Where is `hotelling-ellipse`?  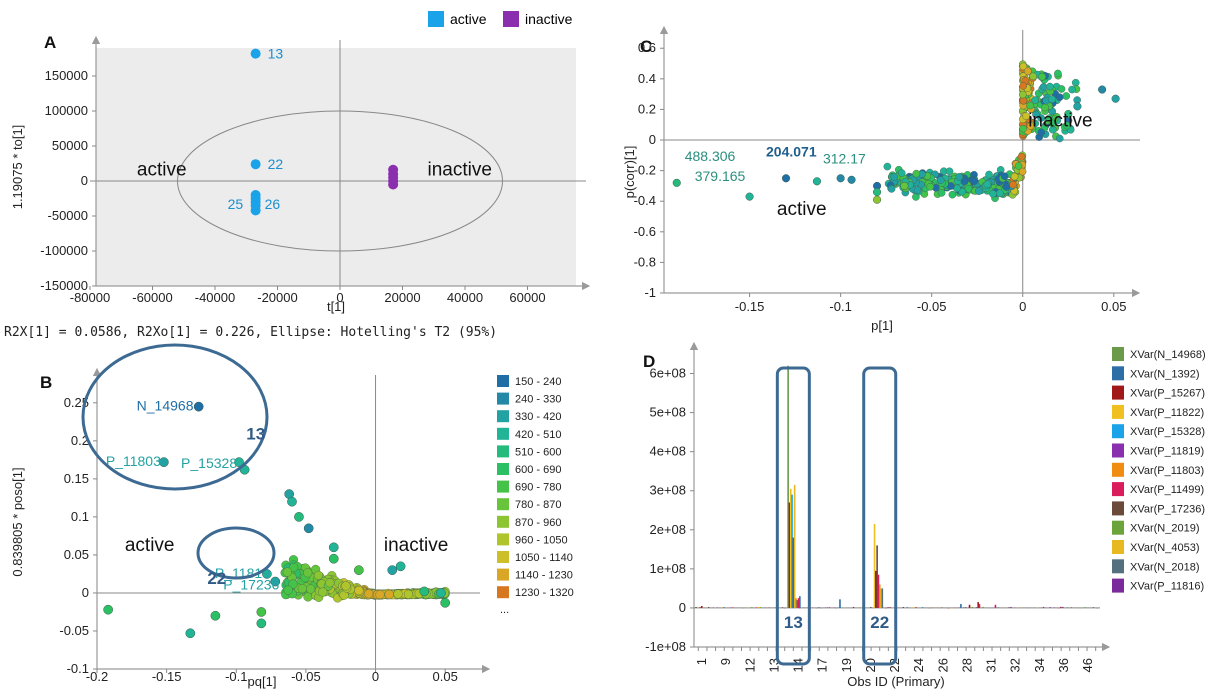
hotelling-ellipse is located at coordinates (340, 181).